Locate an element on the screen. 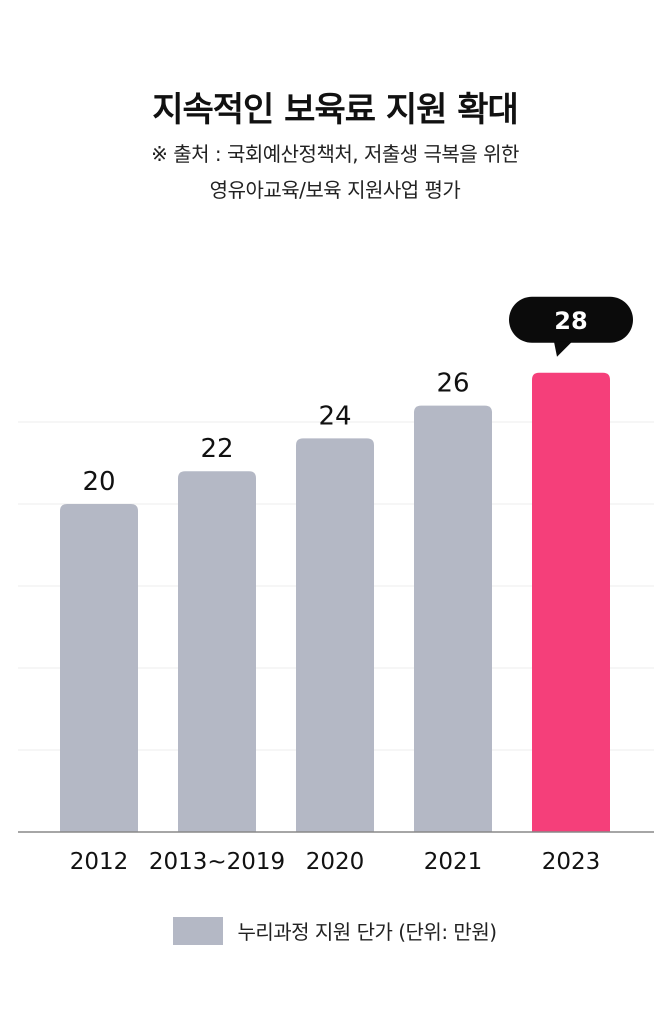 Image resolution: width=670 pixels, height=1026 pixels. bar-2023 is located at coordinates (571, 602).